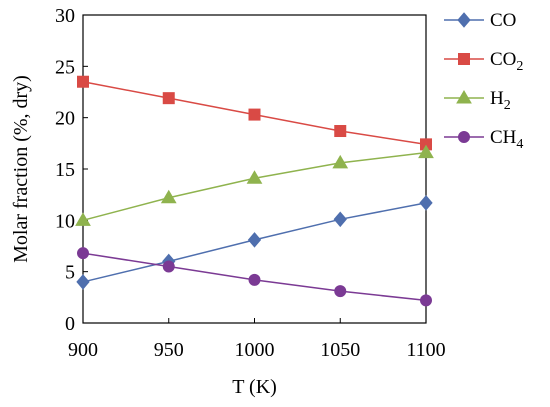  I want to click on y-tick-label: 5, so click(70, 273).